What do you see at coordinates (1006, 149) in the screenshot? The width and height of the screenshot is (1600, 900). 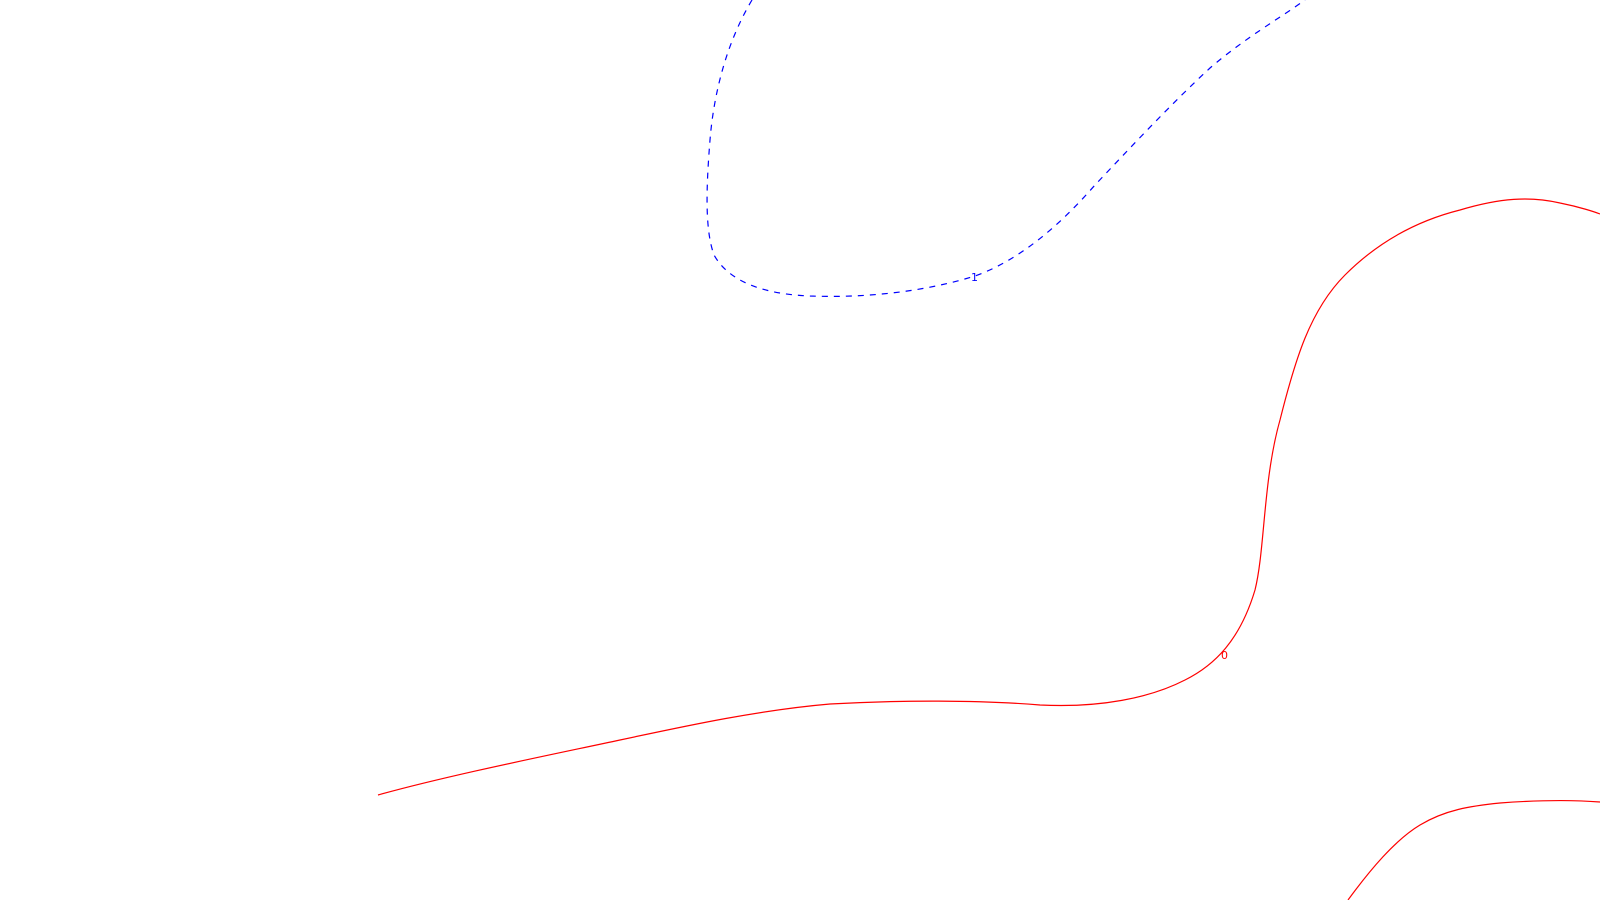 I see `contour-line-blue-dashed` at bounding box center [1006, 149].